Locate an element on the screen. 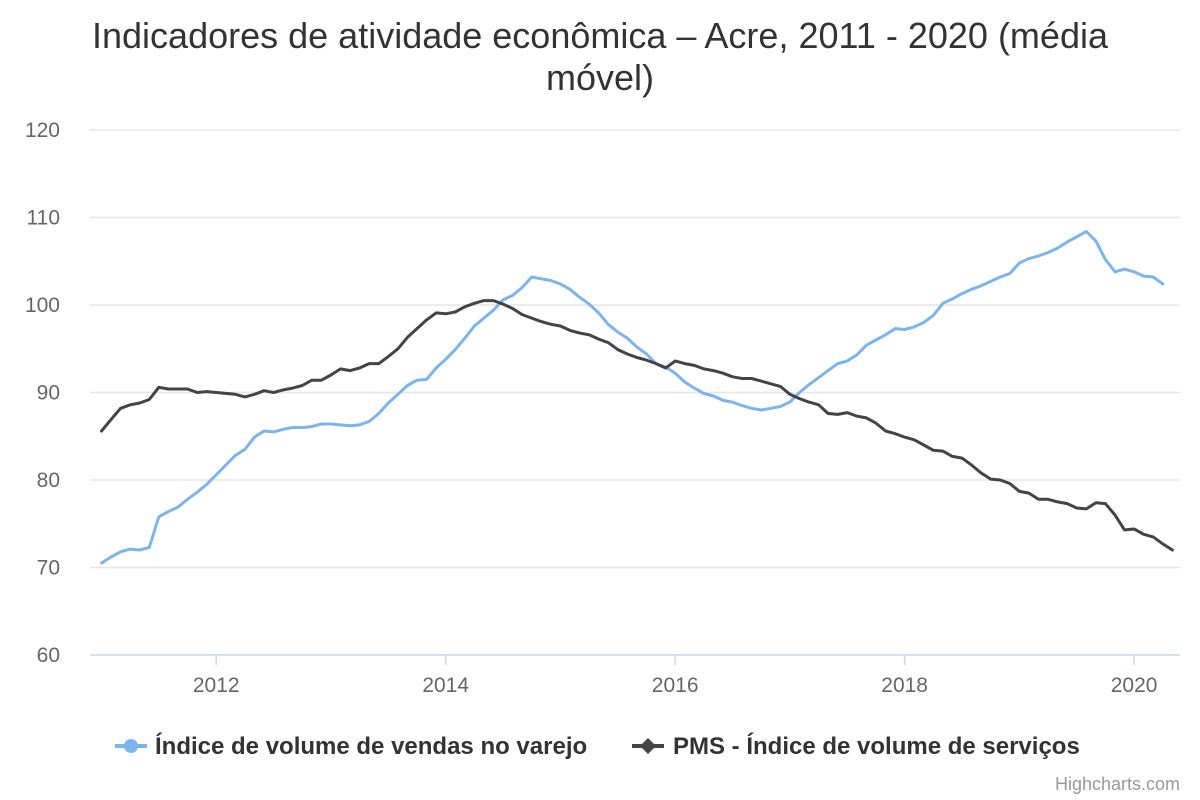  y-axis: 60 70 80 90 100 110 120 is located at coordinates (42, 393).